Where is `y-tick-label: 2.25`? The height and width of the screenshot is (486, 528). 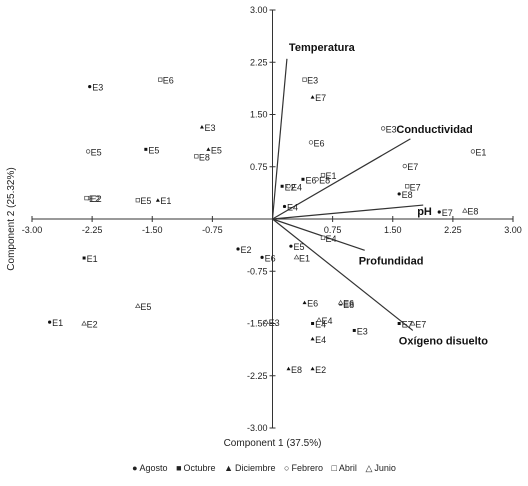 y-tick-label: 2.25 is located at coordinates (259, 62).